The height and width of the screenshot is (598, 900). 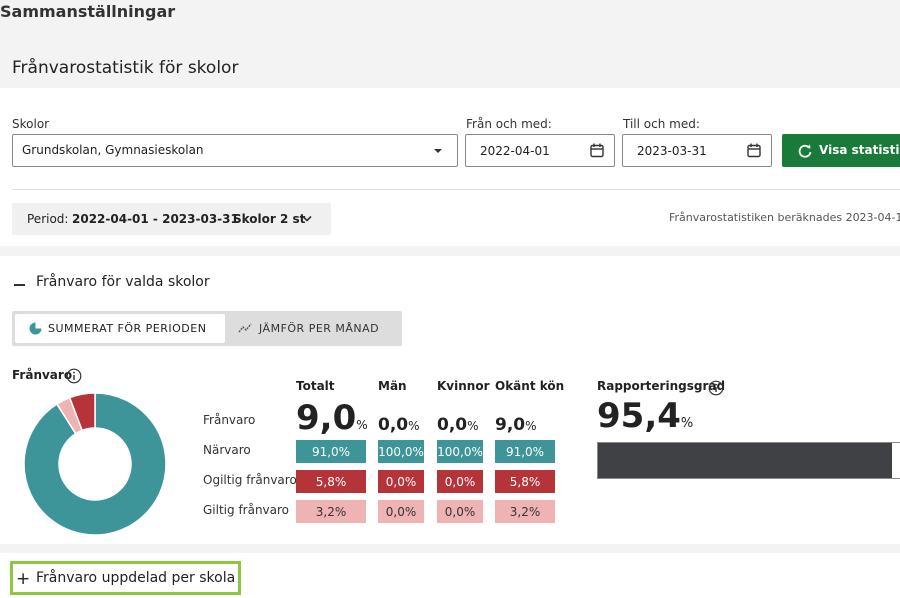 I want to click on pie-icon, so click(x=35, y=328).